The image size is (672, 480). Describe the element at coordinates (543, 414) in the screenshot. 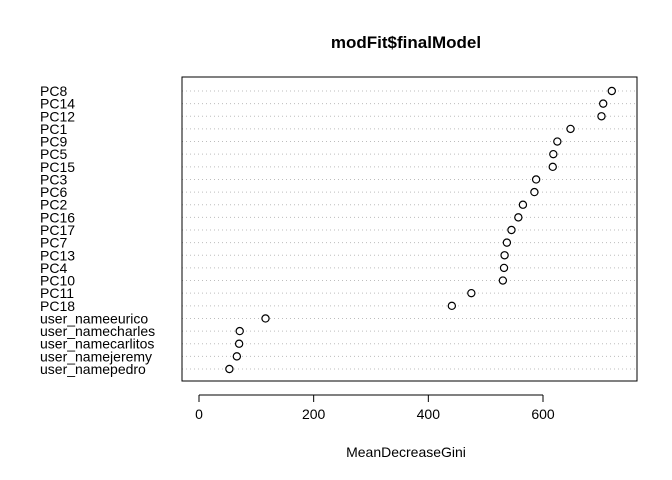

I see `x-tick-label: 600` at that location.